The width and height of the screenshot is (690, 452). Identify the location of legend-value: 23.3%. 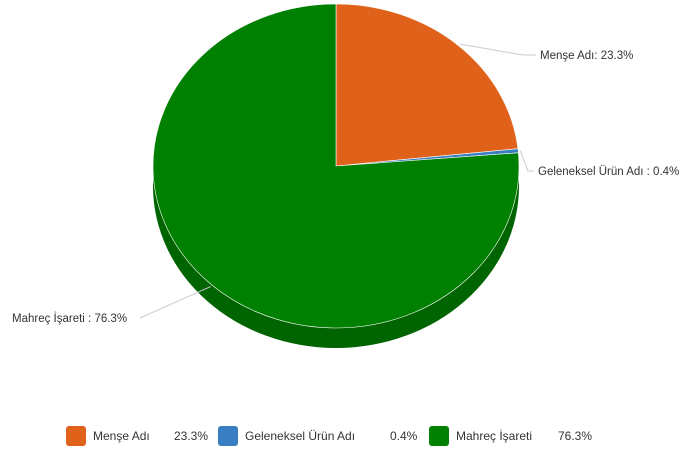
(191, 436).